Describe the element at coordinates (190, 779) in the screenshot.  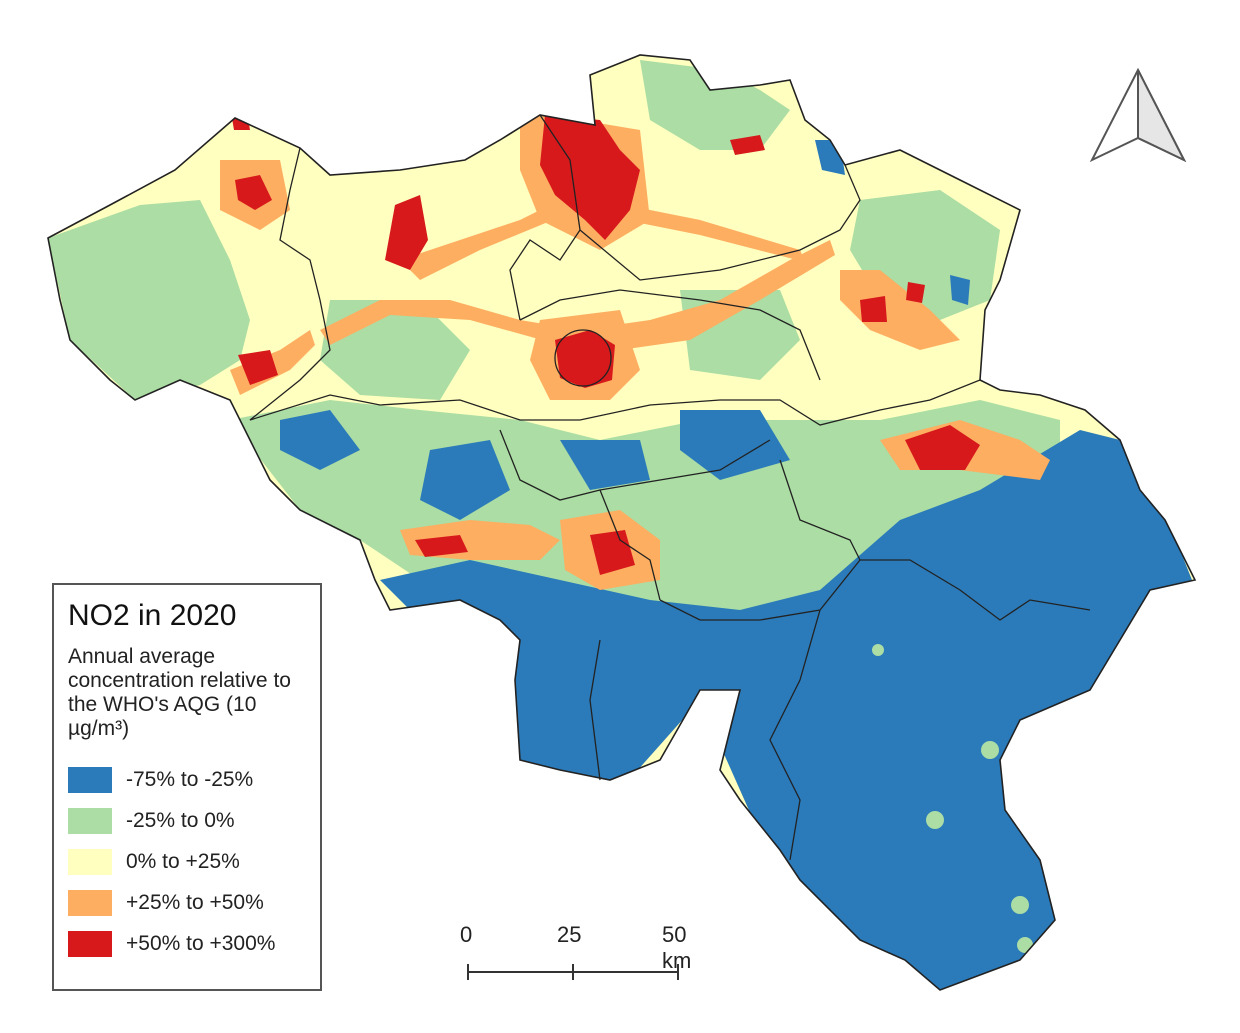
I see `legend-label-0: -75% to -25%` at that location.